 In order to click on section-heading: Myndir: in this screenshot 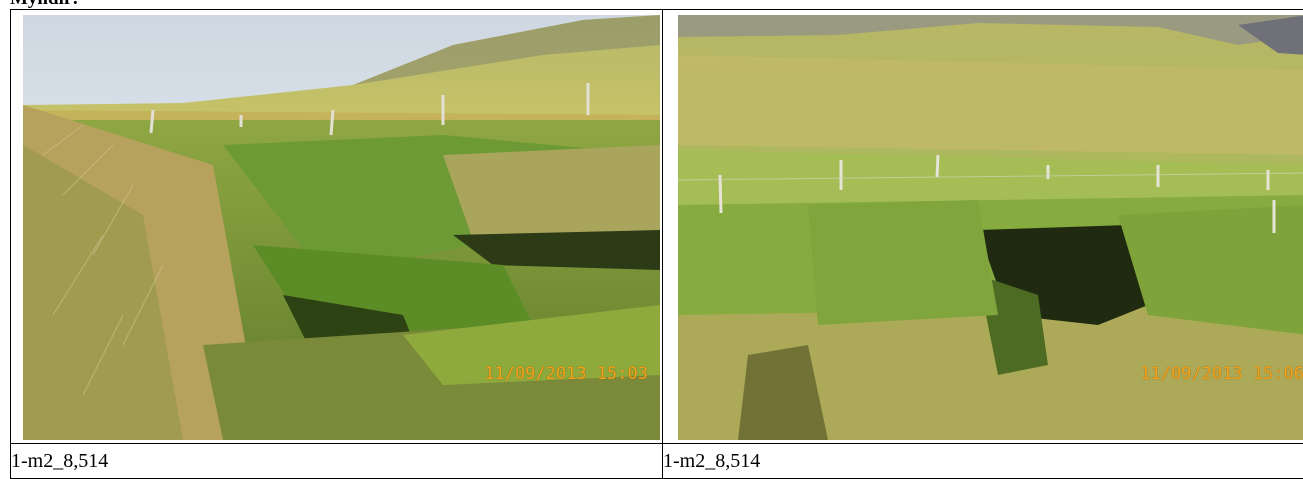, I will do `click(44, 5)`.